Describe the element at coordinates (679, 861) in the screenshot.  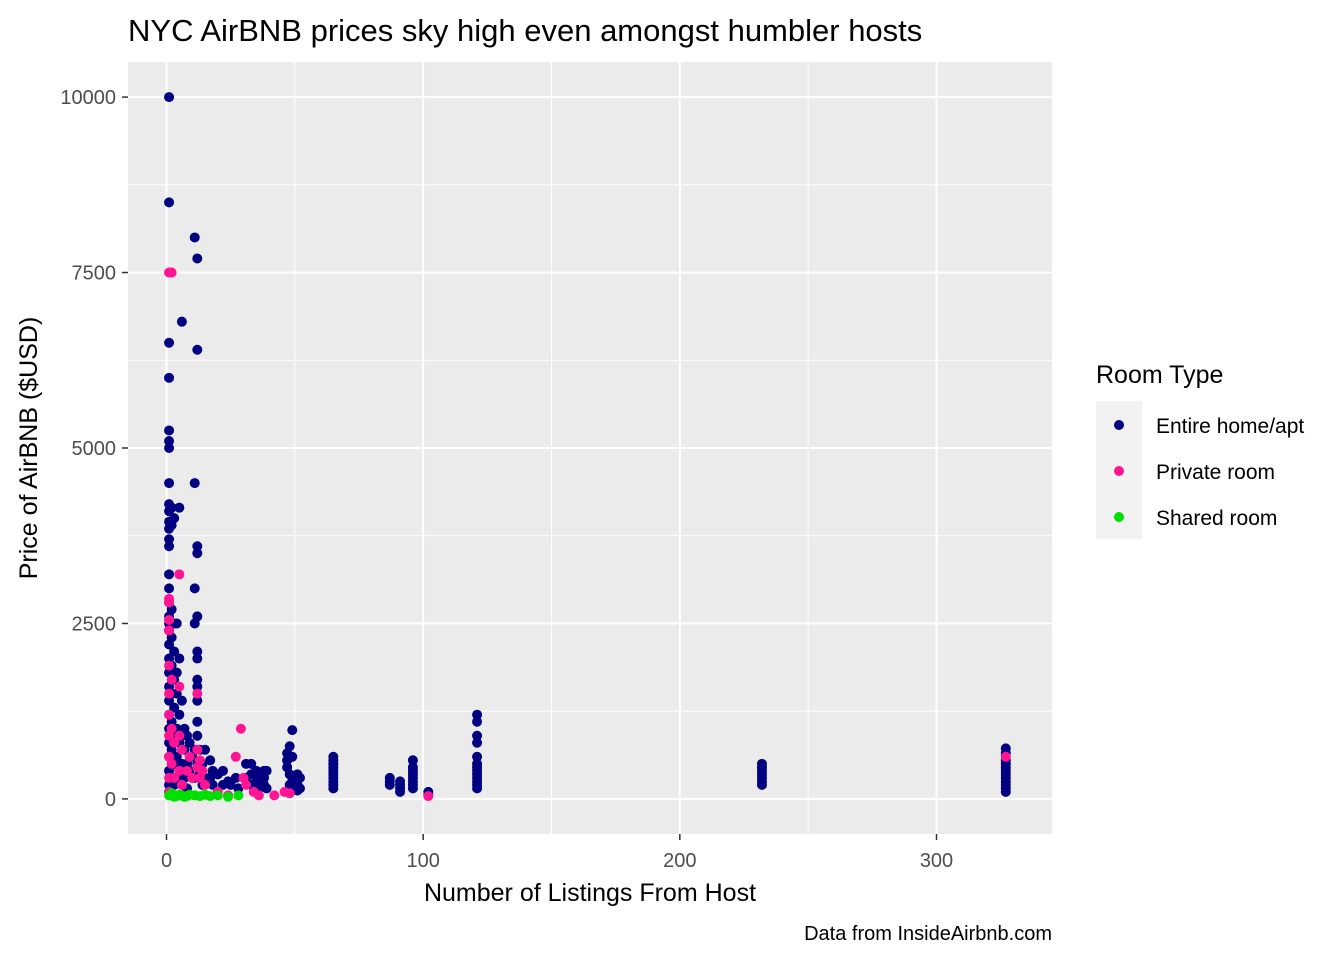
I see `x-tick-label: 200` at that location.